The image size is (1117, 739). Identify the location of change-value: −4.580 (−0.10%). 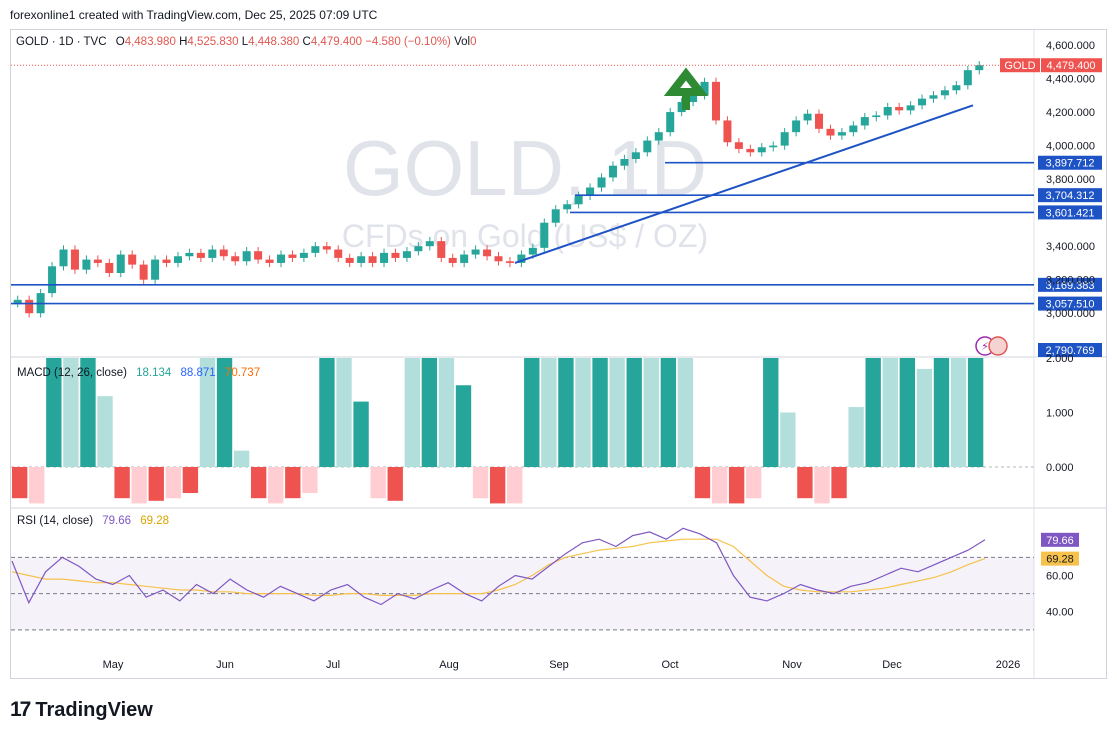
(408, 42).